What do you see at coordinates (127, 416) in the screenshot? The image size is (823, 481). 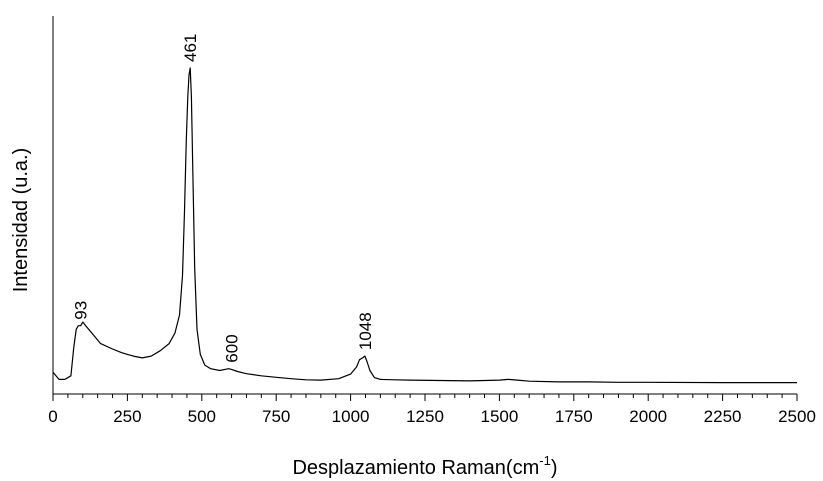 I see `x-tick-label: 250` at bounding box center [127, 416].